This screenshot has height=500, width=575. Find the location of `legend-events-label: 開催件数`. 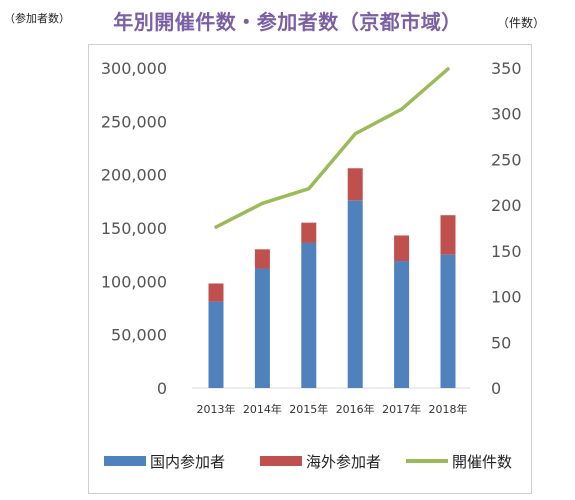

legend-events-label: 開催件数 is located at coordinates (482, 462).